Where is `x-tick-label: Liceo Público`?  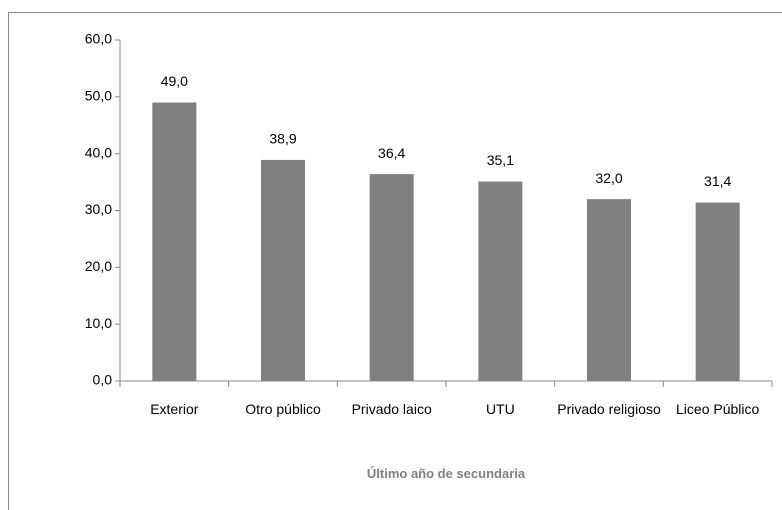
x-tick-label: Liceo Público is located at coordinates (718, 409).